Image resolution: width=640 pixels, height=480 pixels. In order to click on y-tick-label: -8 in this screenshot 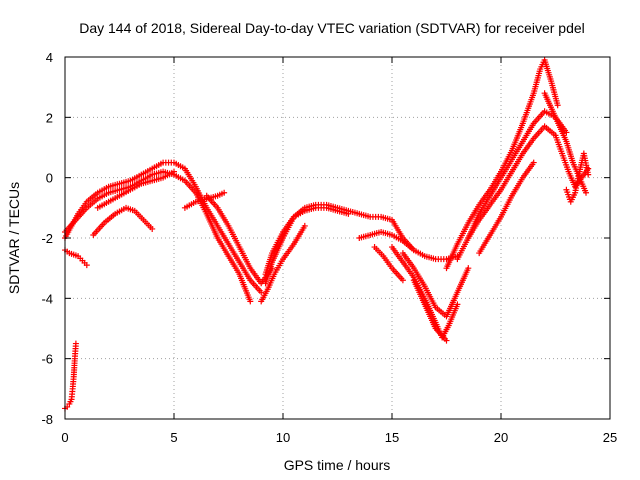, I will do `click(47, 419)`.